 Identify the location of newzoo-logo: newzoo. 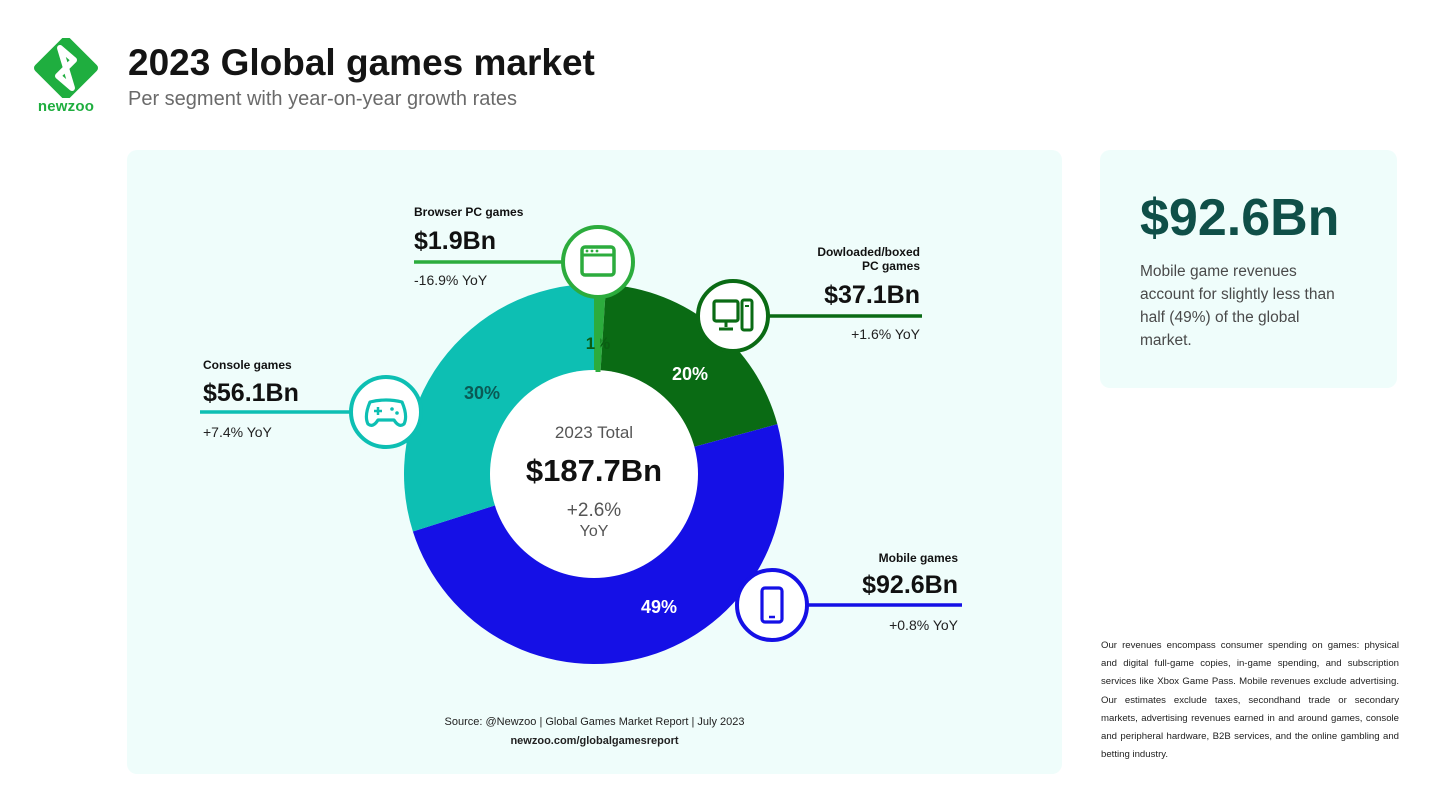
(66, 77).